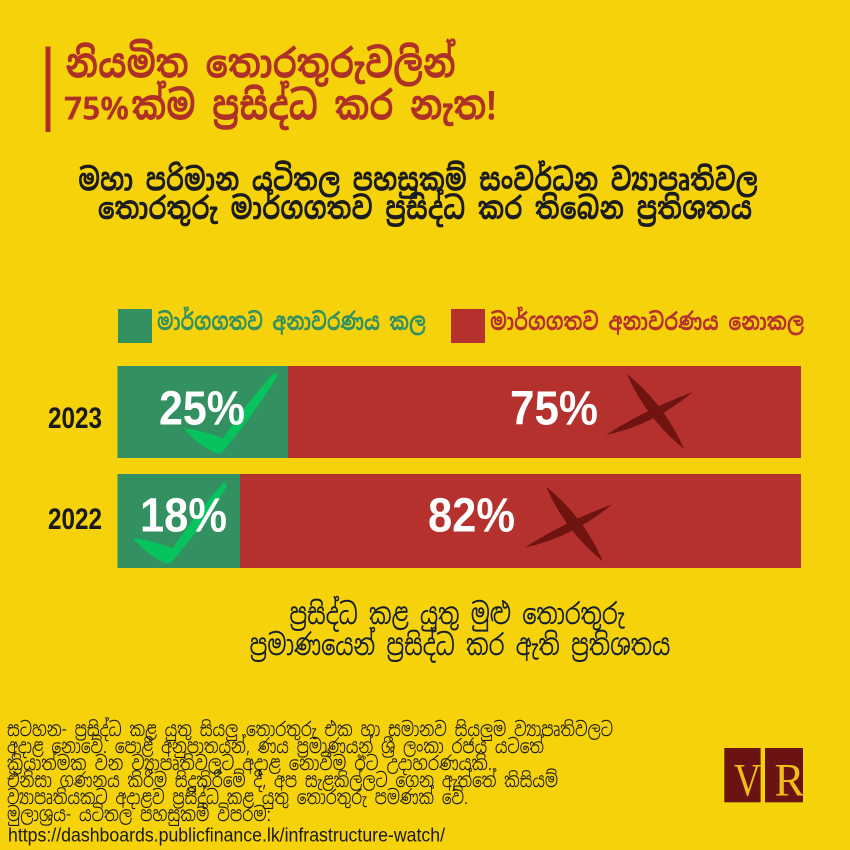 The width and height of the screenshot is (850, 850). I want to click on svg-text: 18%, so click(183, 516).